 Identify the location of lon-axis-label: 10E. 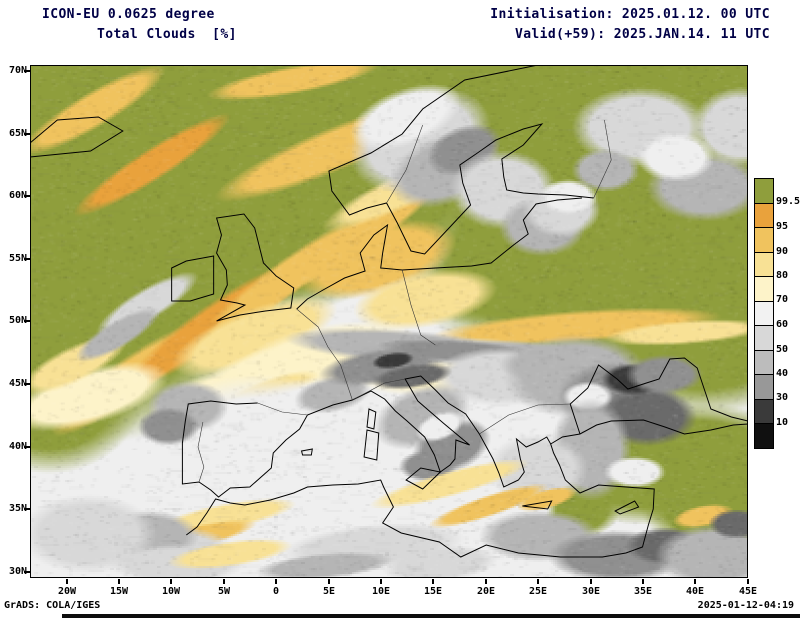
(381, 591).